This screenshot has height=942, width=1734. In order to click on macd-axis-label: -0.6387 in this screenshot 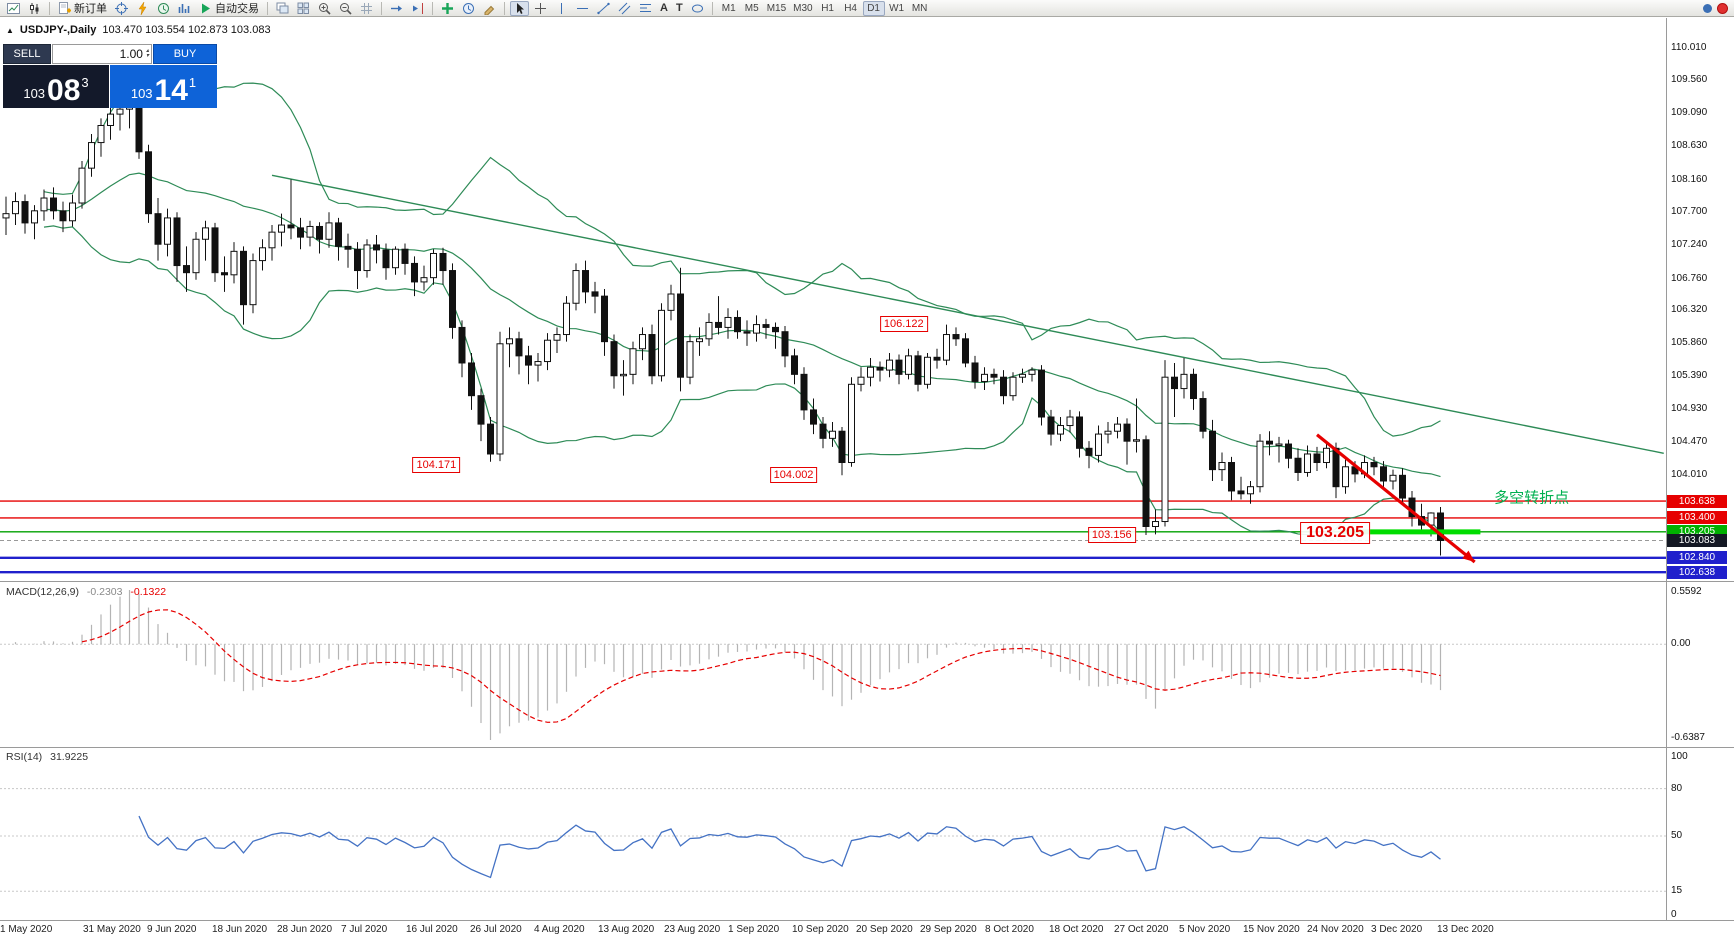, I will do `click(1688, 737)`.